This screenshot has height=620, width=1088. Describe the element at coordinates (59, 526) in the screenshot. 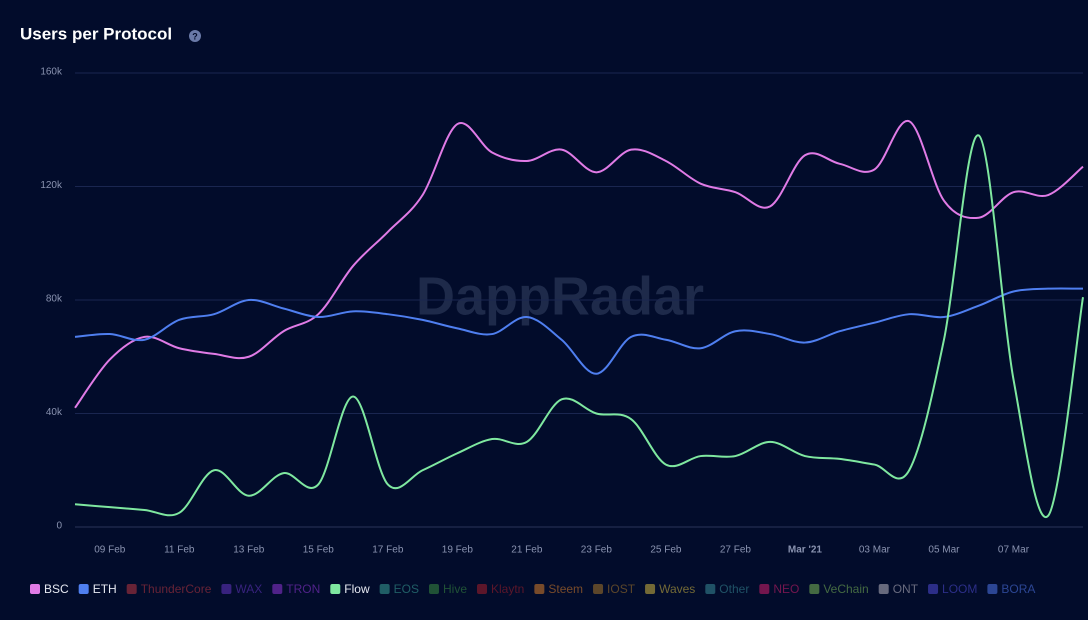

I see `y-tick-label: 0` at that location.